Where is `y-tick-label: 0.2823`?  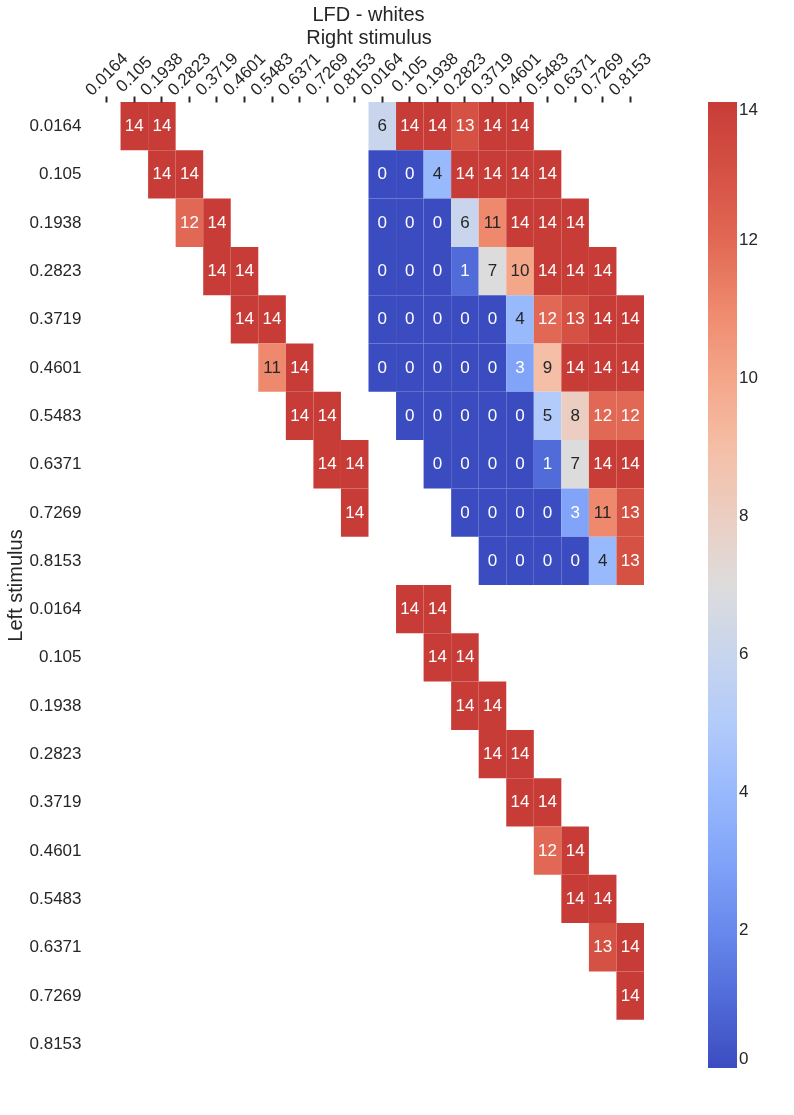 y-tick-label: 0.2823 is located at coordinates (55, 271).